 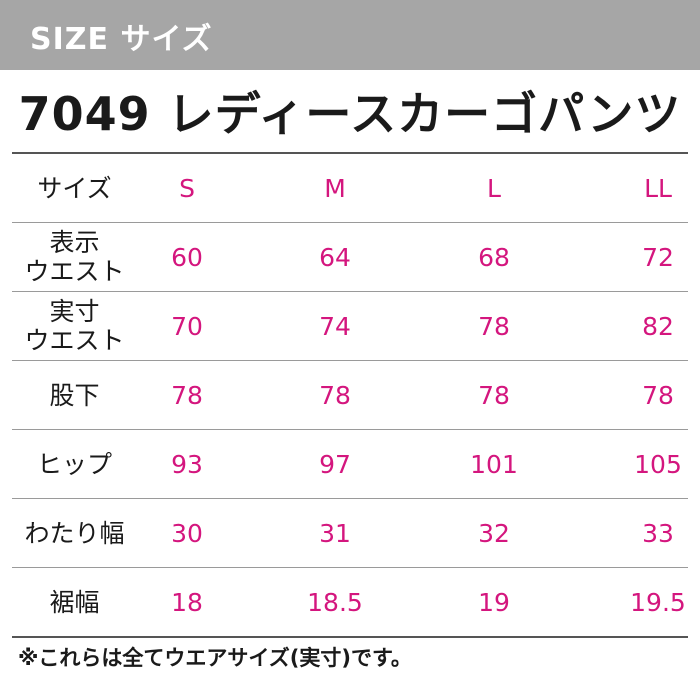 I want to click on table-row-inseam: 股下 78 78 78 78, so click(x=350, y=394).